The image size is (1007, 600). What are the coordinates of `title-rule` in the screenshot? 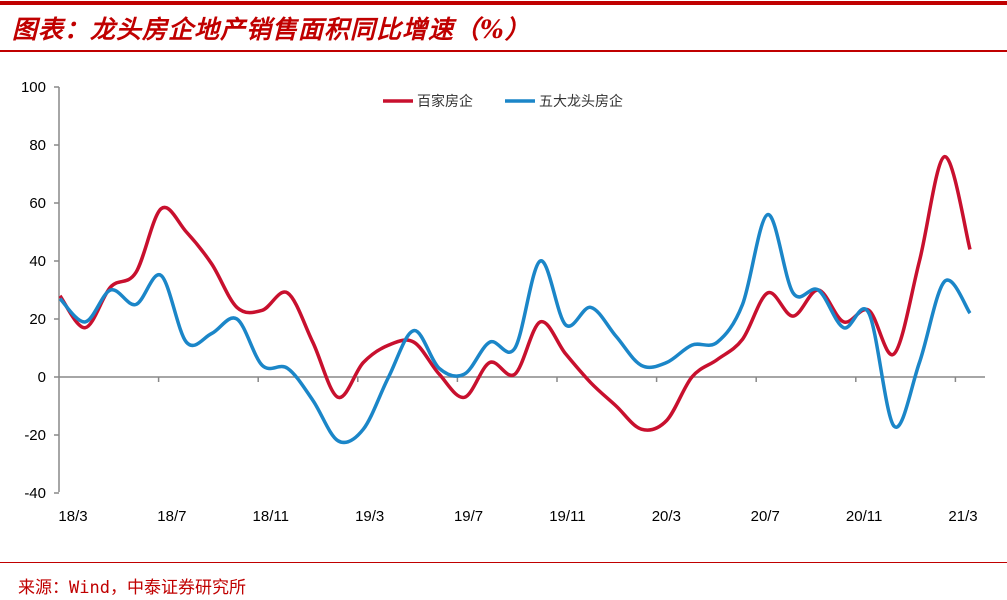 It's located at (503, 51).